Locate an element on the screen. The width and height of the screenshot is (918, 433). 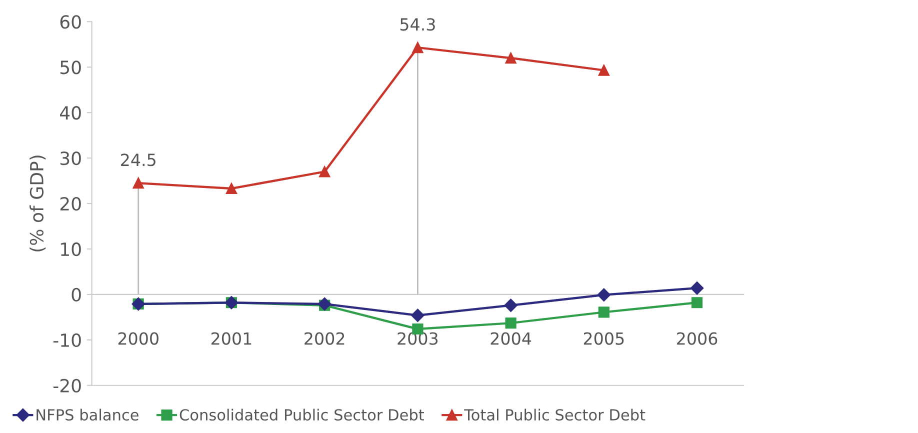
y-tick-label: 30 is located at coordinates (70, 159).